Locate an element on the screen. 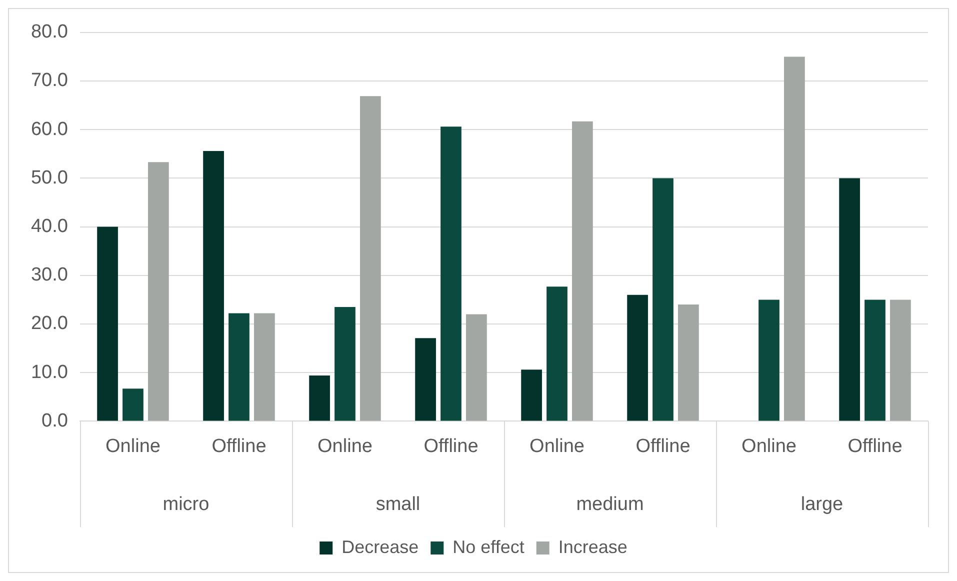  y-tick-label: 40.0 is located at coordinates (49, 227).